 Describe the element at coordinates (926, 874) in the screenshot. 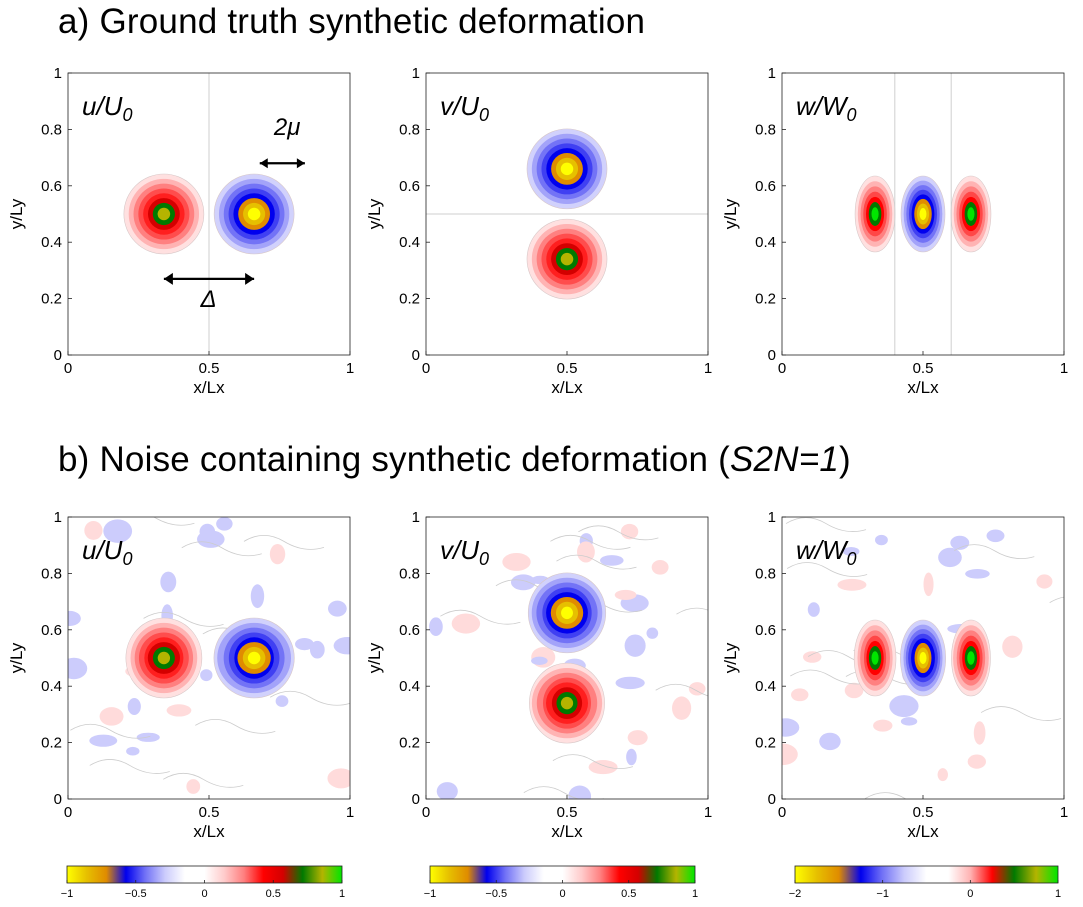

I see `colorbar-bar` at that location.